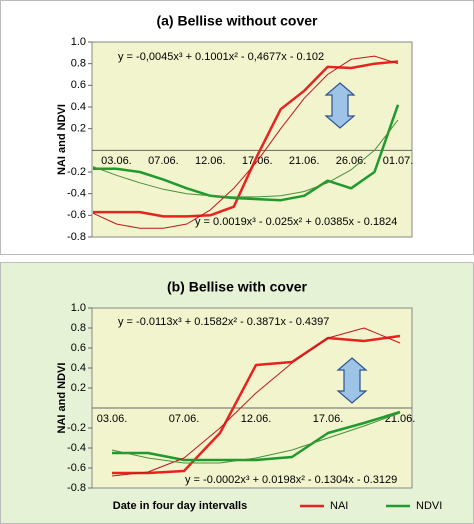 Image resolution: width=474 pixels, height=524 pixels. I want to click on chart-title: (a) Bellise without cover, so click(237, 21).